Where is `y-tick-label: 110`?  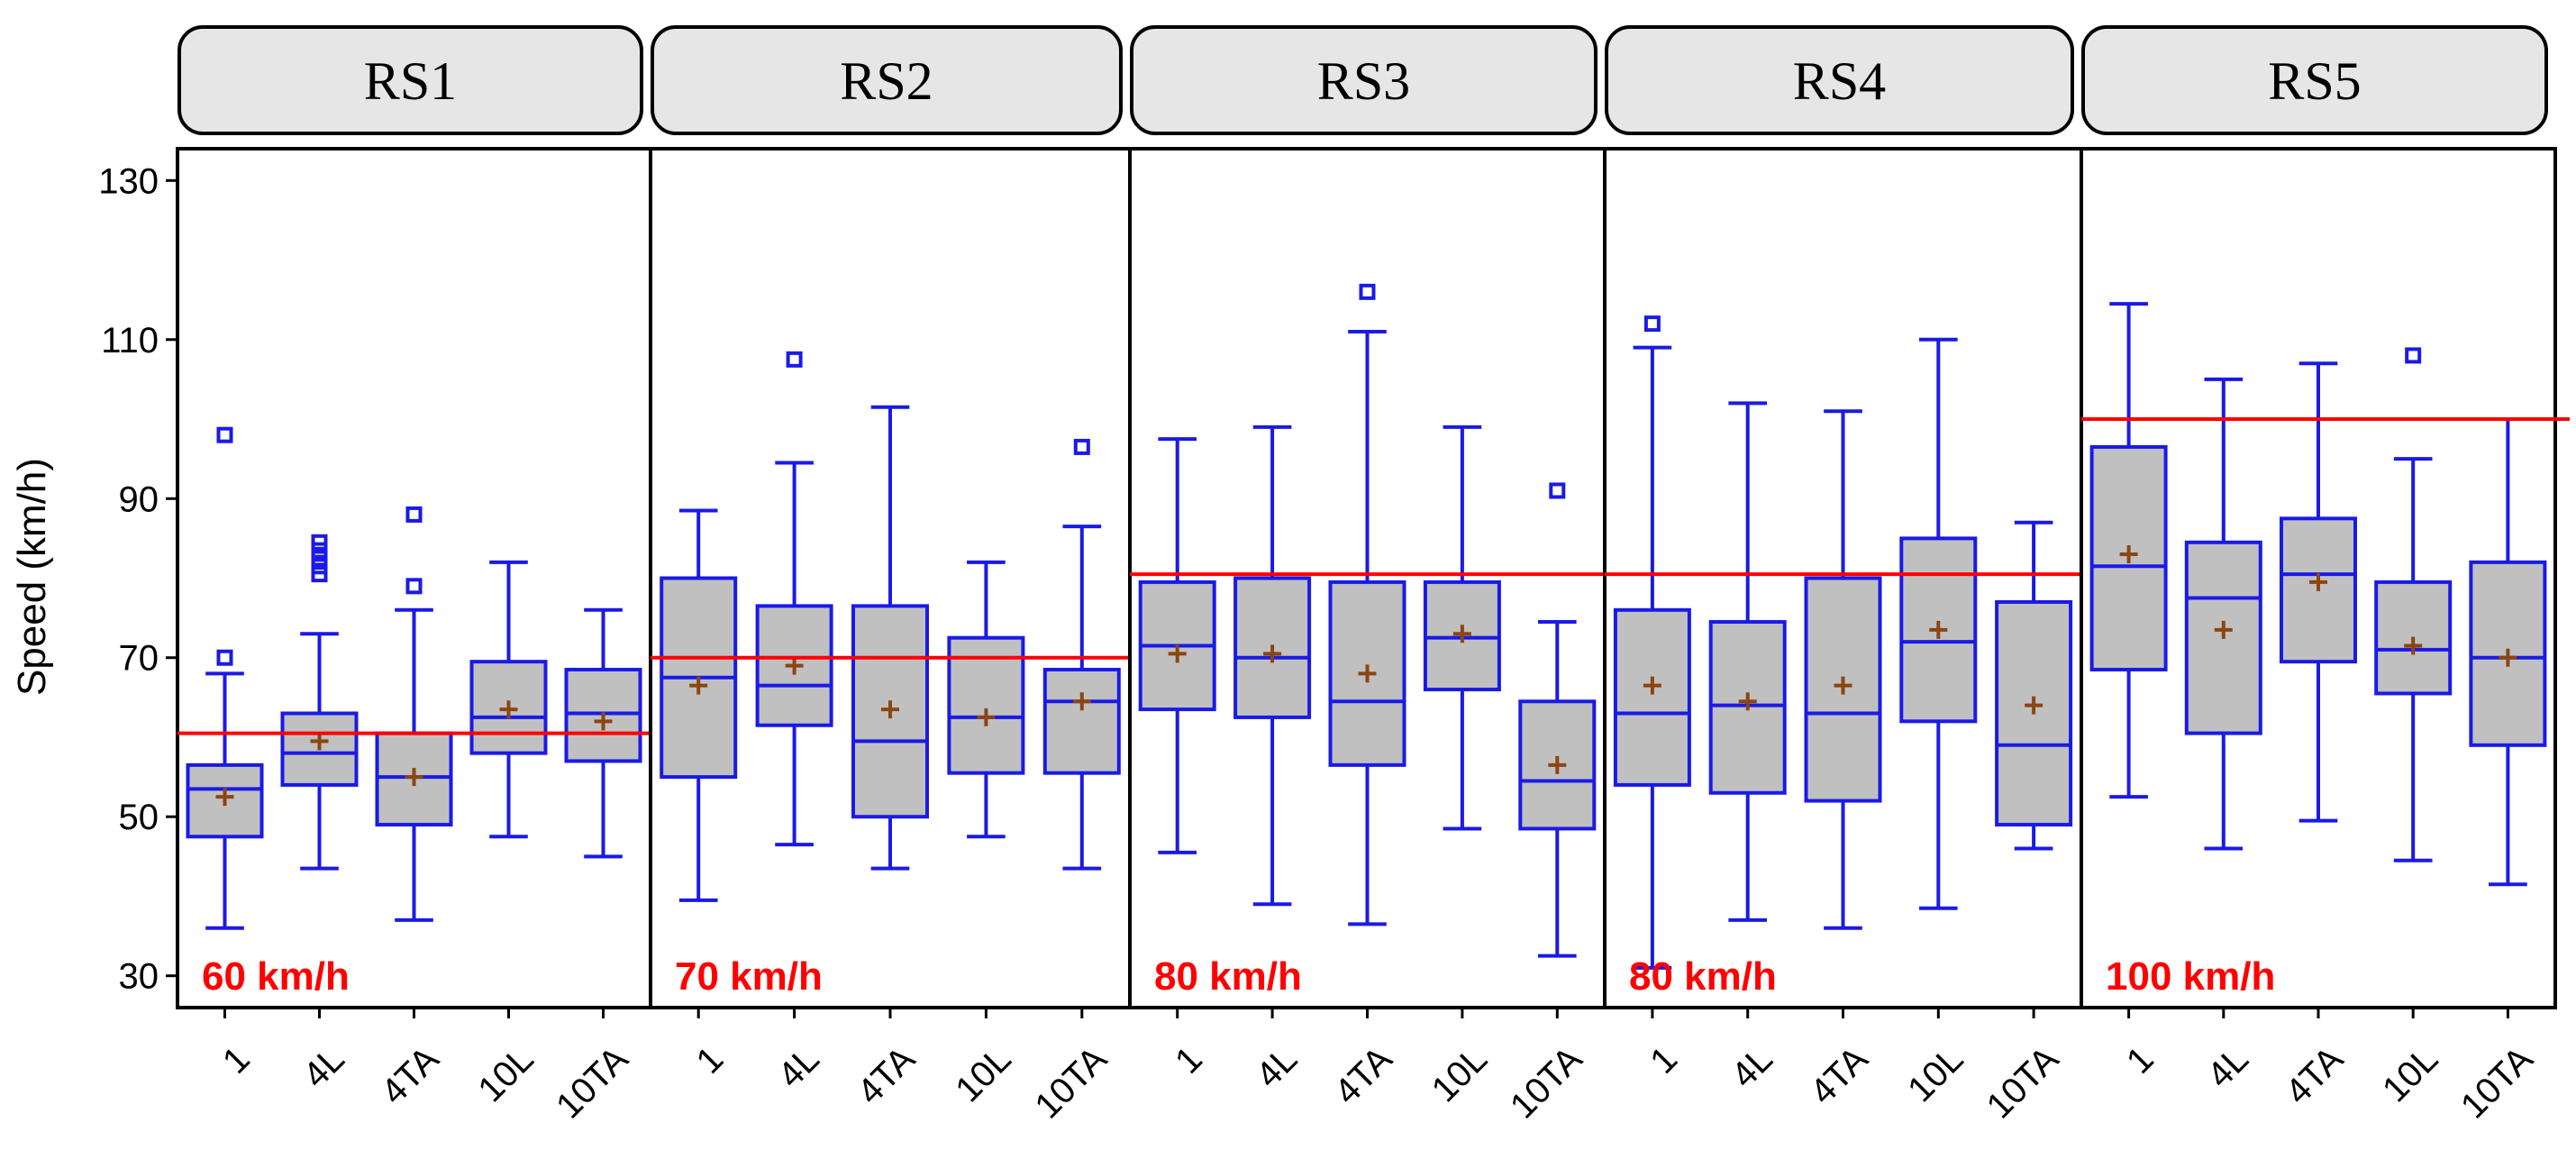
y-tick-label: 110 is located at coordinates (130, 341).